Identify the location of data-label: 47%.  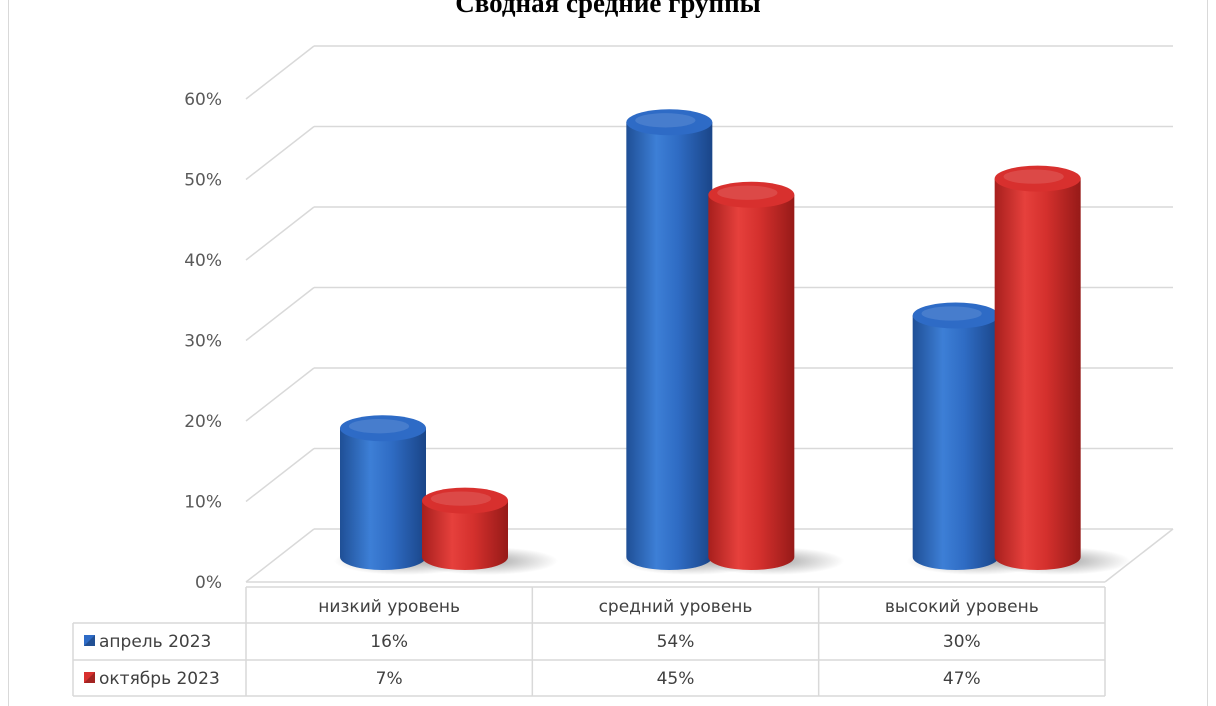
(962, 679).